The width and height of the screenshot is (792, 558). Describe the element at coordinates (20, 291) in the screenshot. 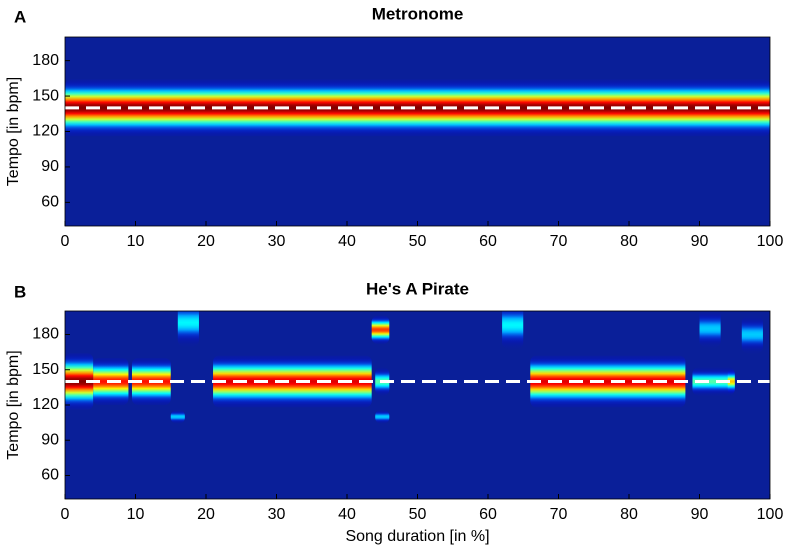

I see `panel-label: B` at that location.